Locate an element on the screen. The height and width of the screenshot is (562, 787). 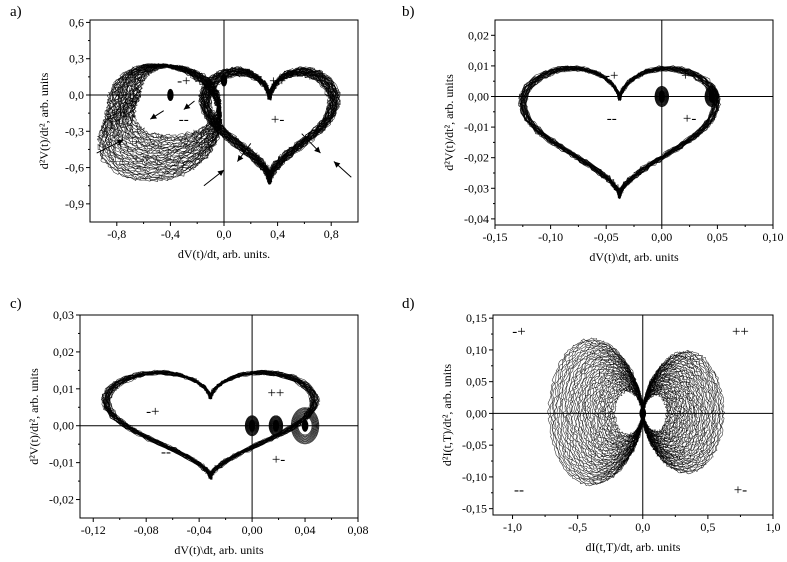
y-tick-label: -0,6 is located at coordinates (74, 168).